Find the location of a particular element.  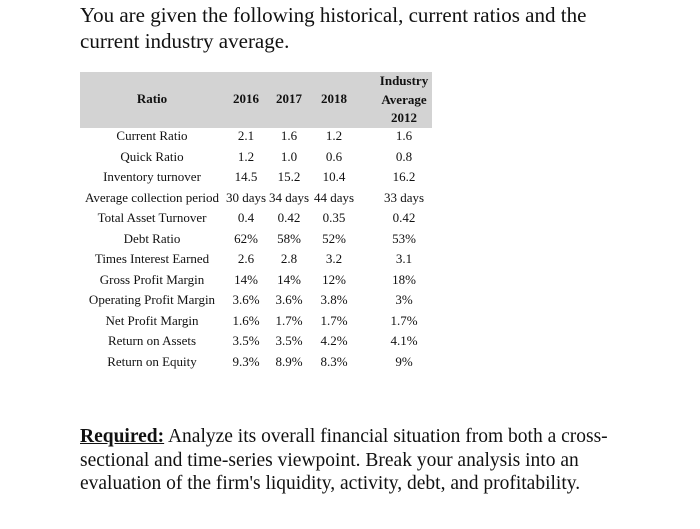

cell-value: 3.8% is located at coordinates (334, 299).